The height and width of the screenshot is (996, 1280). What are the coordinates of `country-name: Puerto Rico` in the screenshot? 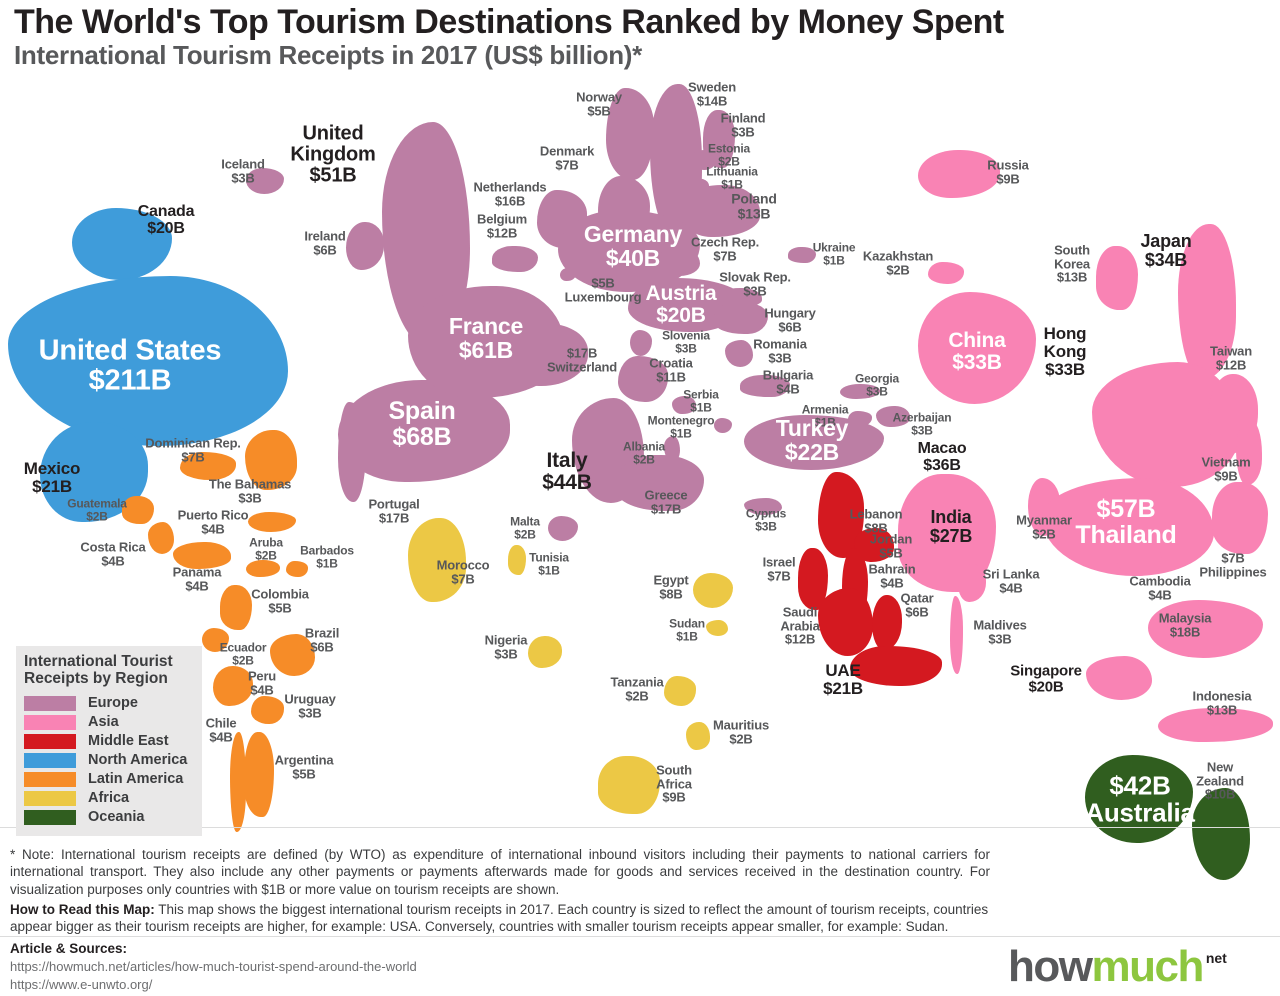 It's located at (213, 515).